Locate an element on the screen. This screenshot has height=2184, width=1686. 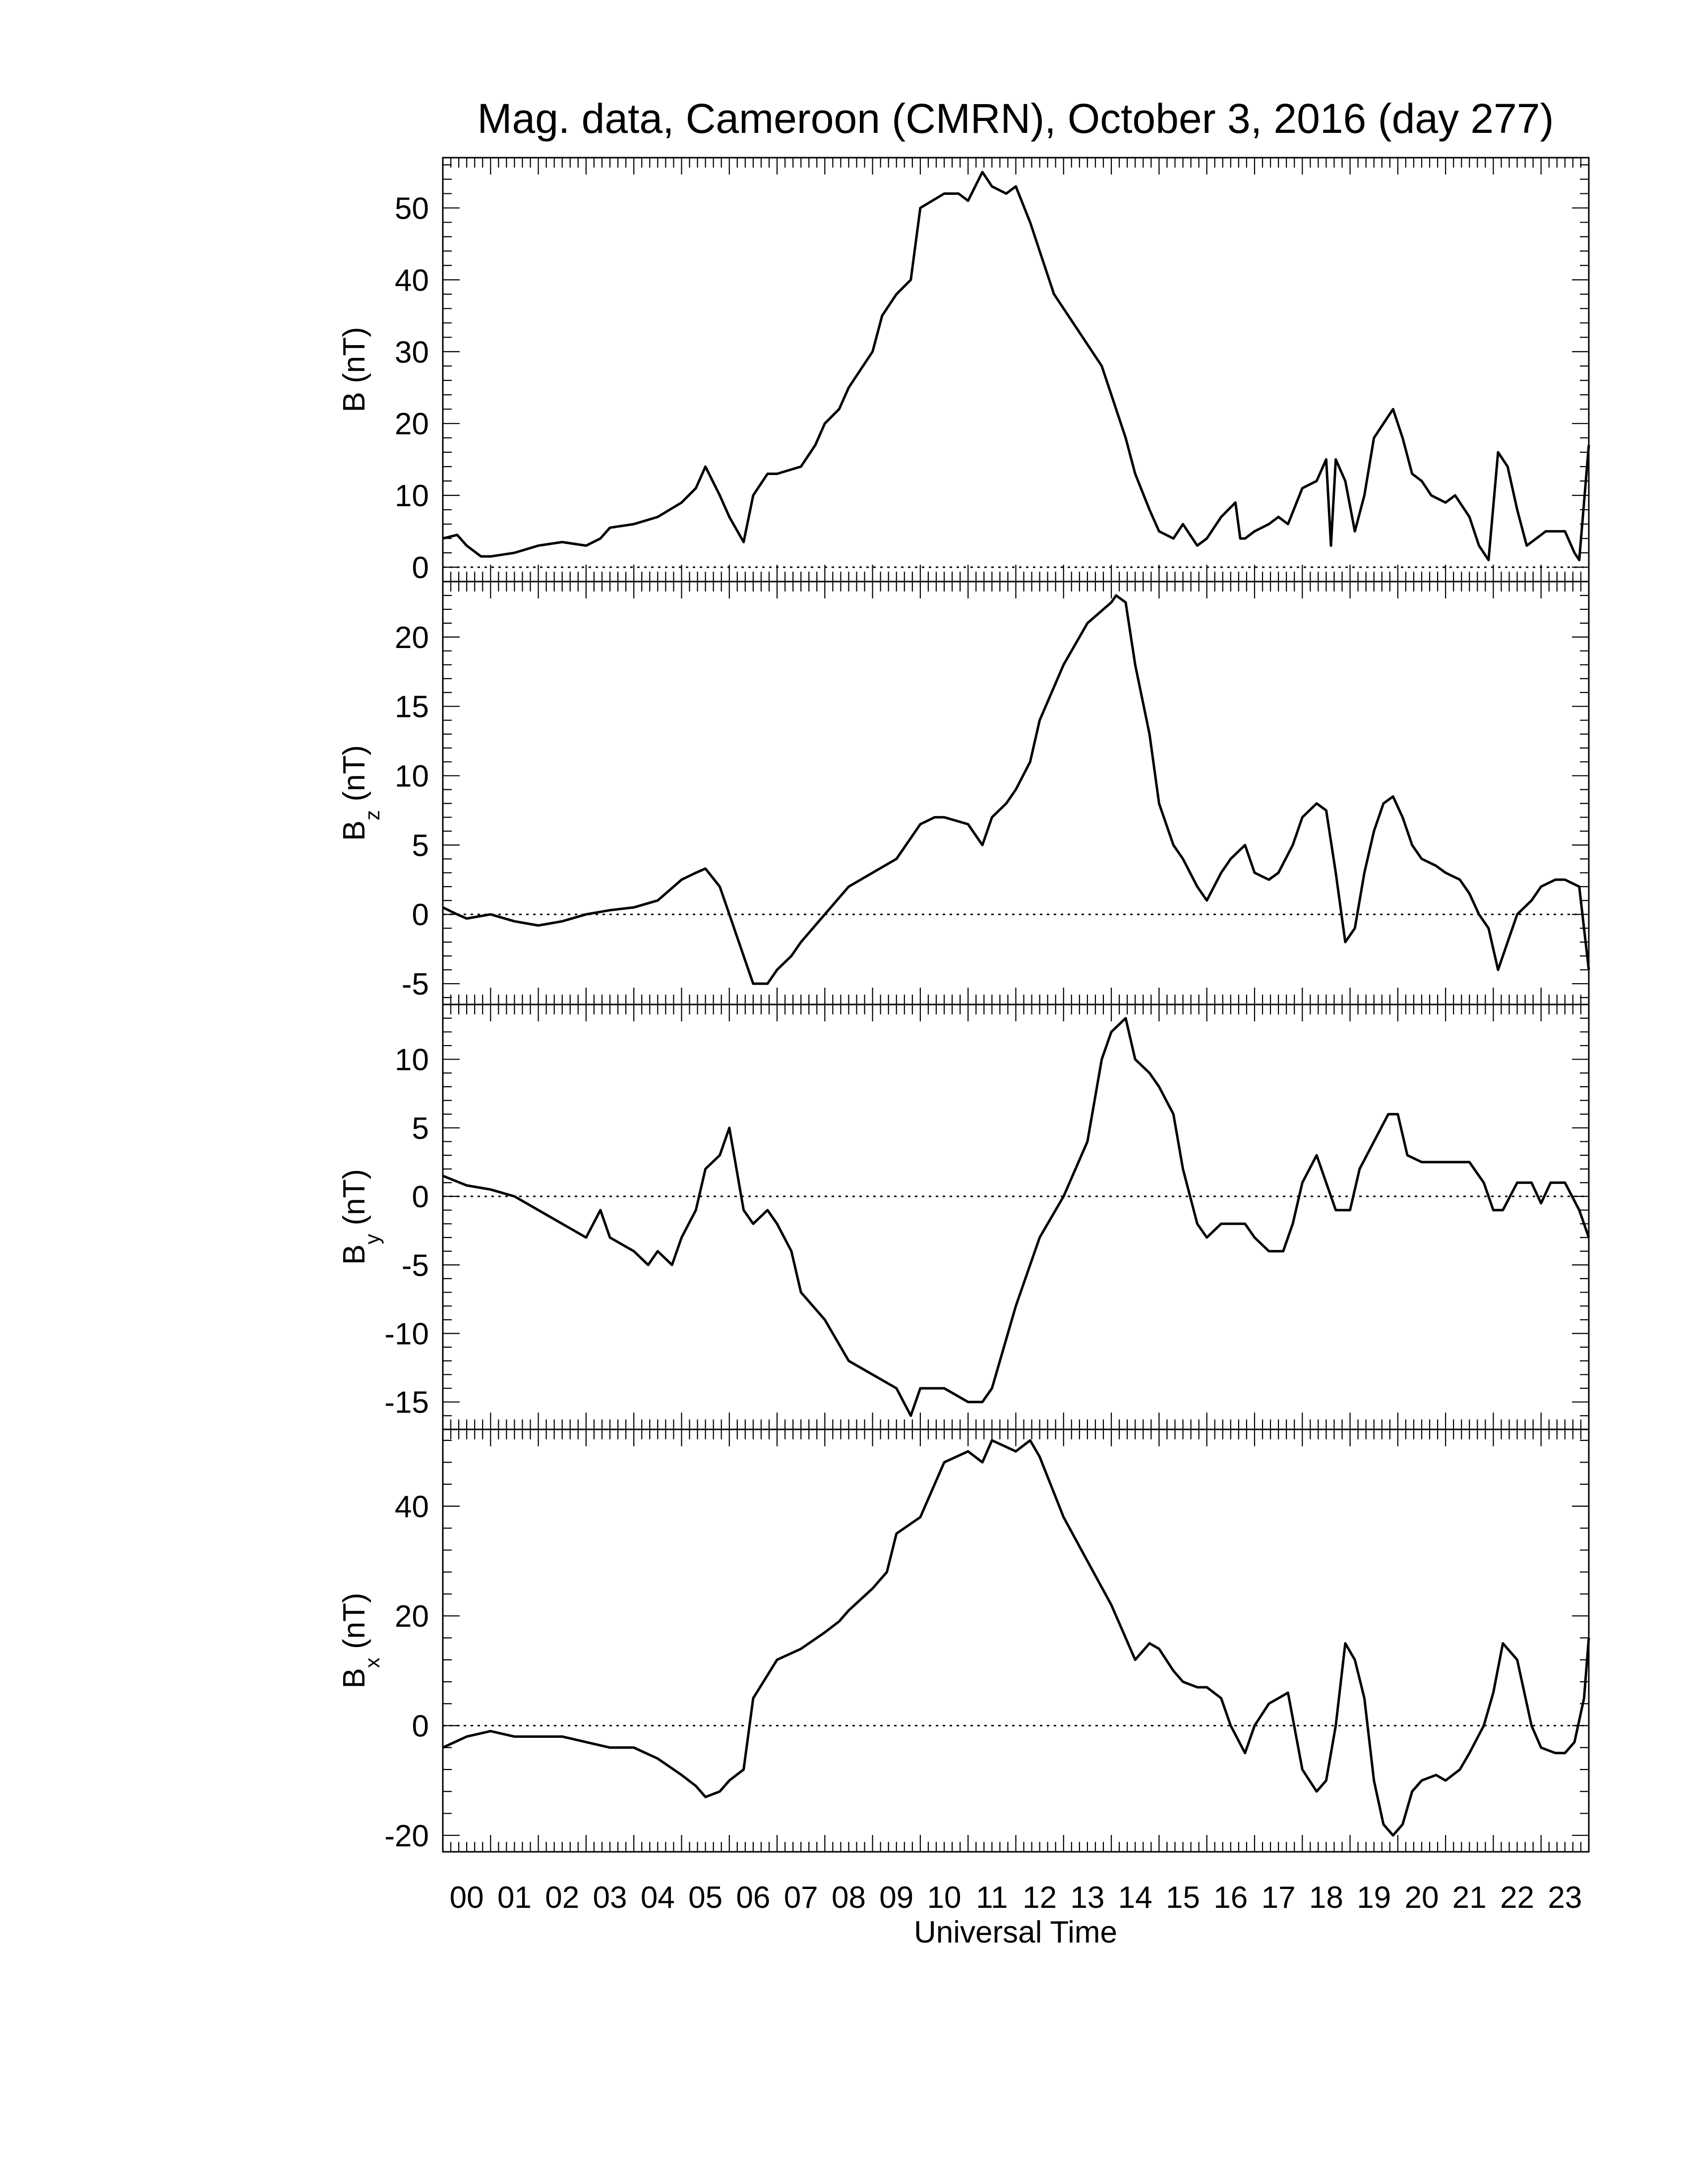
x-tick-label: 09 is located at coordinates (896, 1898).